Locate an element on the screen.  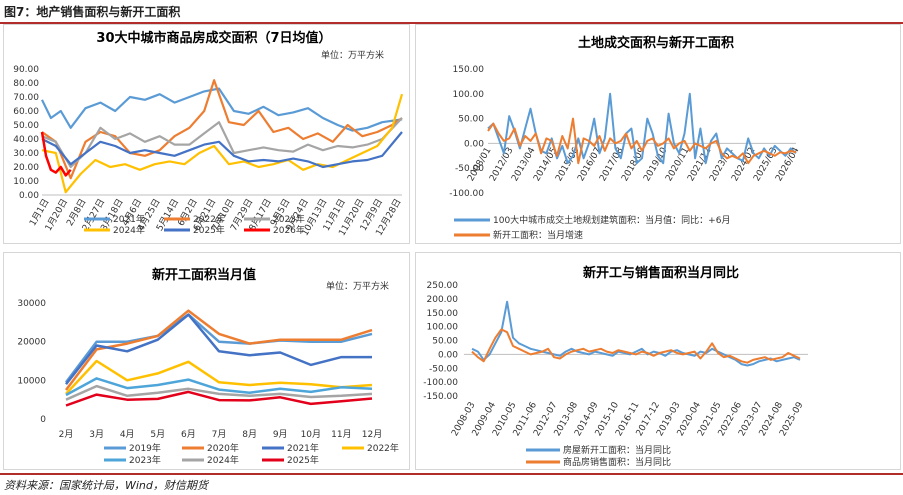
y-tick-label: 200.00 is located at coordinates (443, 300).